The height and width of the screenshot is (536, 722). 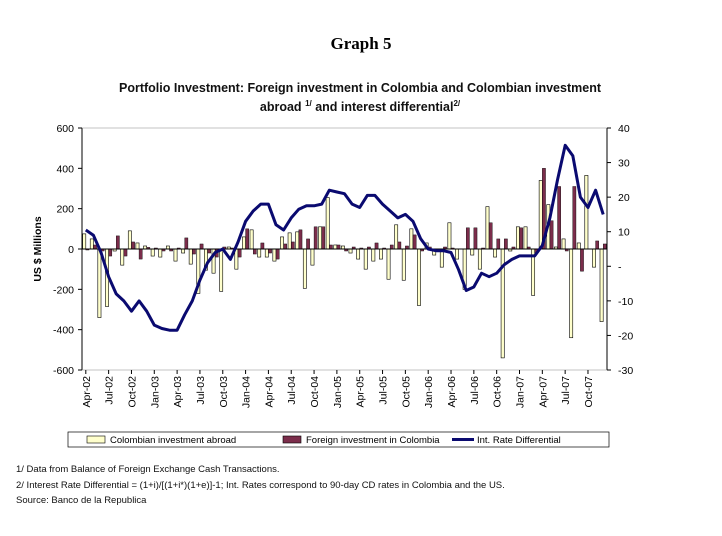 I want to click on x-tick-label: Jul-03, so click(x=201, y=390).